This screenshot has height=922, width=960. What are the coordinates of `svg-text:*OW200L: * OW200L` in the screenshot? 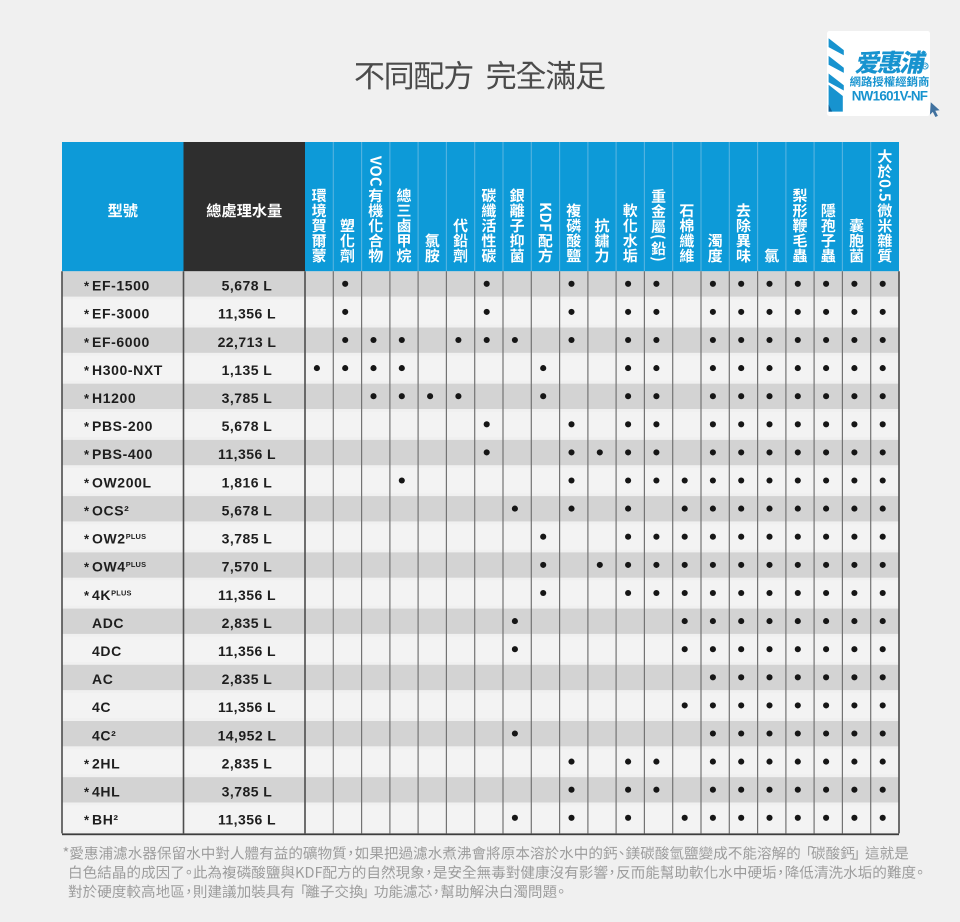 It's located at (118, 482).